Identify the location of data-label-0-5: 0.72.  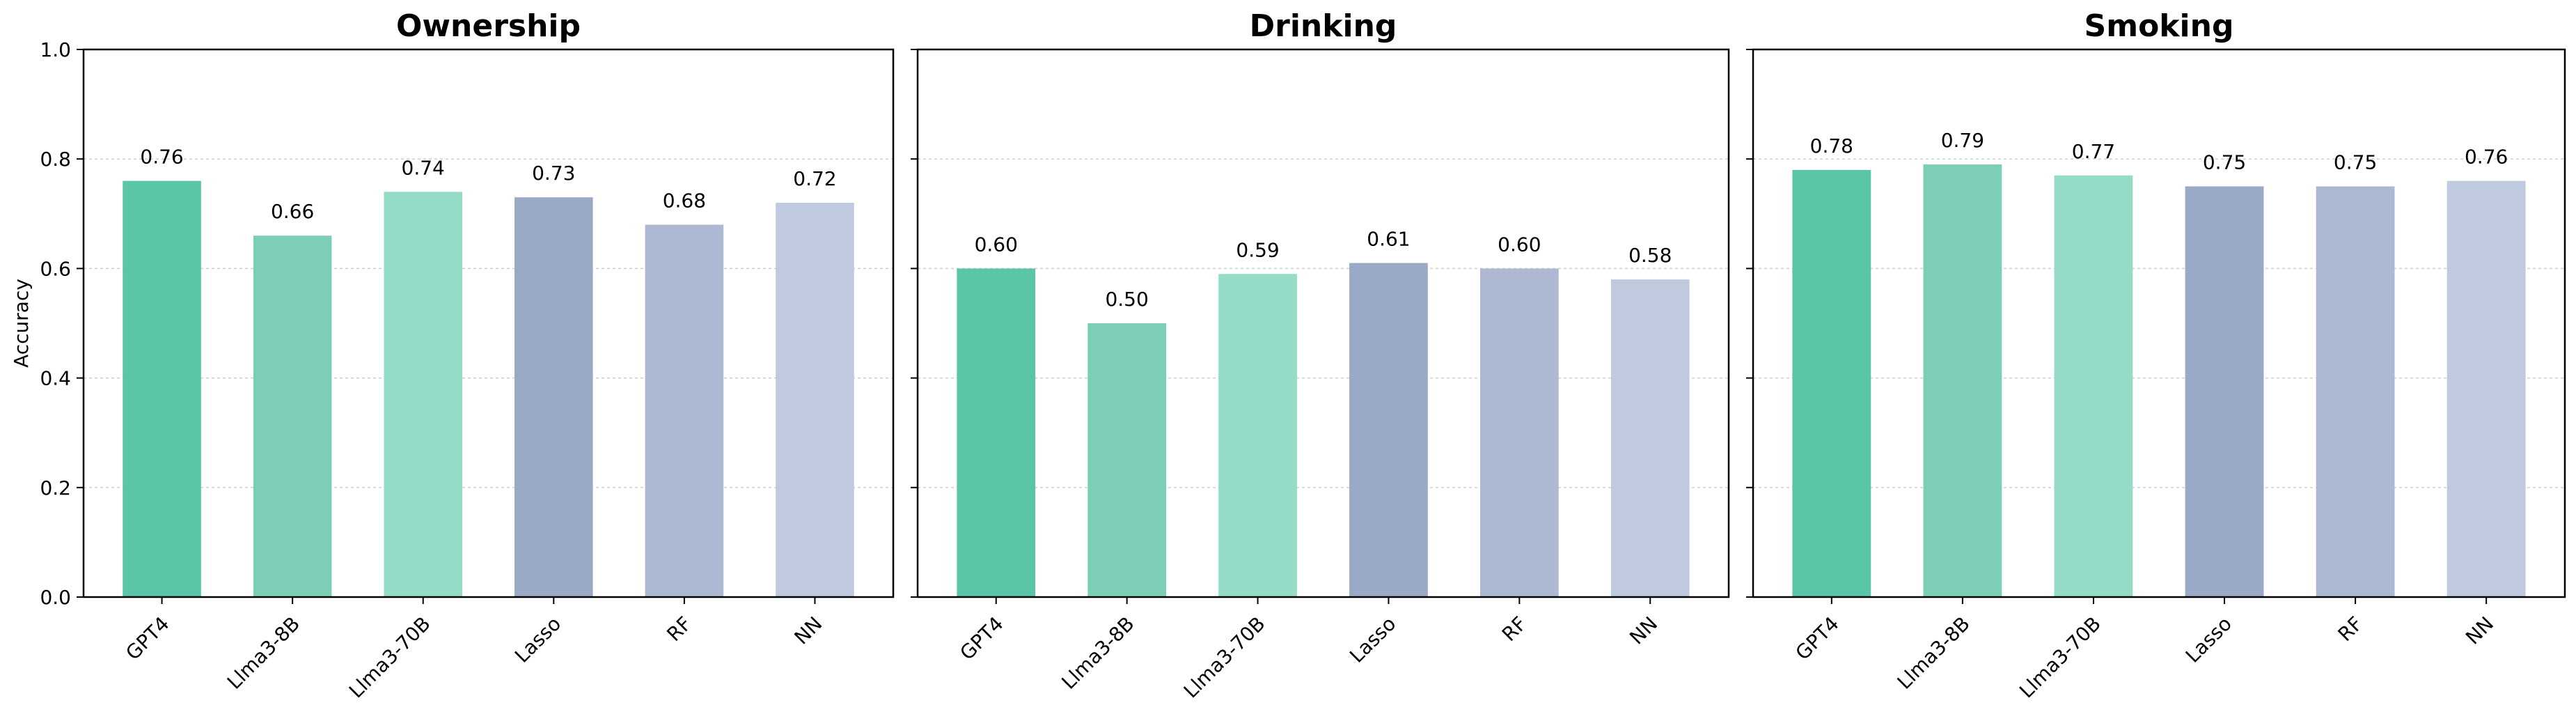
(814, 178).